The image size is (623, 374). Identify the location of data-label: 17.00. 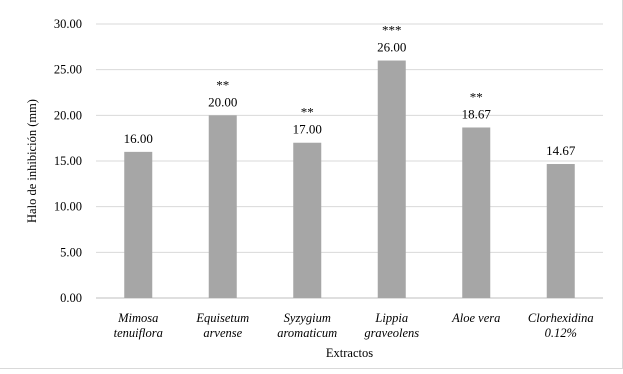
(307, 129).